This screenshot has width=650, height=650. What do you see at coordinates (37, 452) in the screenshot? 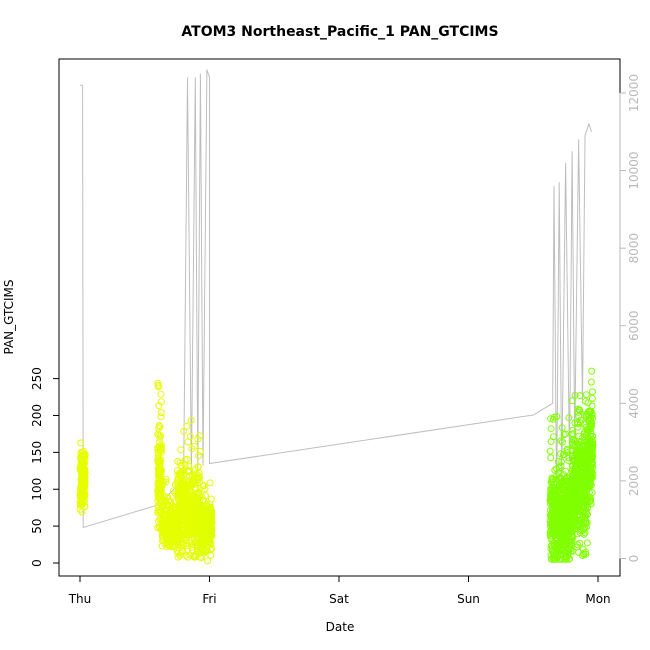
I see `y-tick-label: 150` at bounding box center [37, 452].